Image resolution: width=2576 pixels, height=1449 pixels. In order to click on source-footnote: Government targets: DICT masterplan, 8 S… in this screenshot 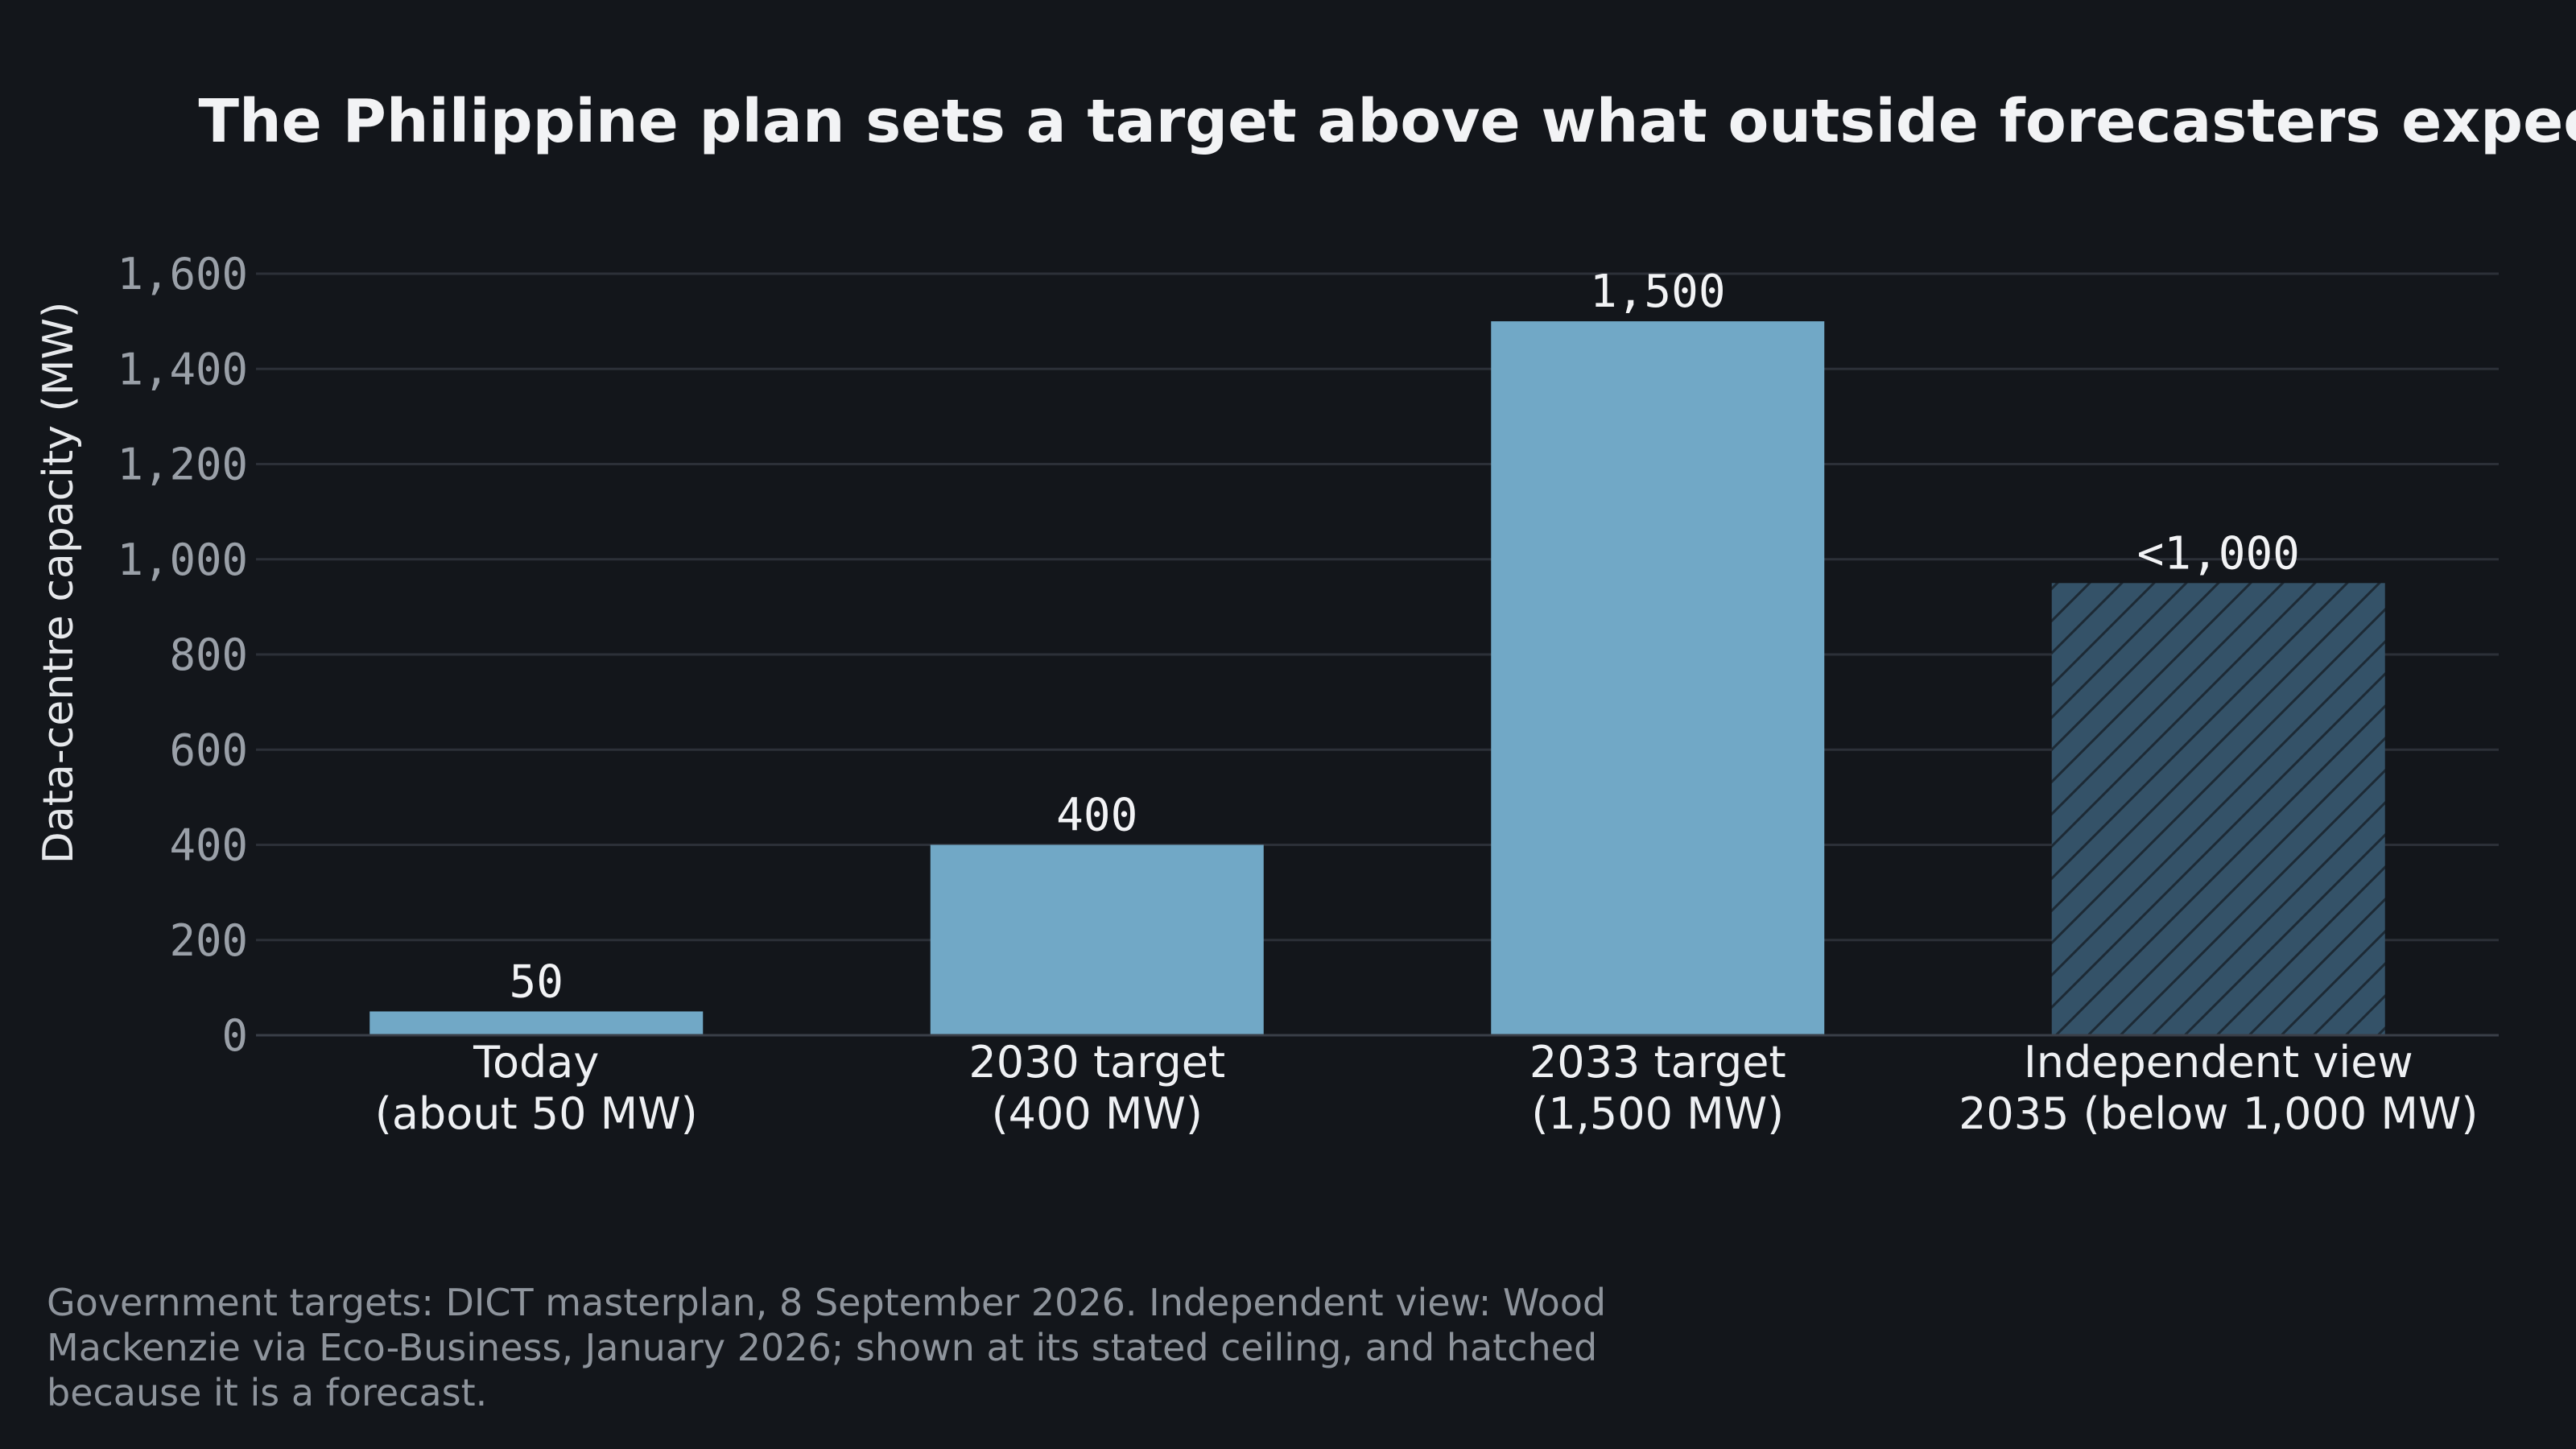, I will do `click(852, 1347)`.